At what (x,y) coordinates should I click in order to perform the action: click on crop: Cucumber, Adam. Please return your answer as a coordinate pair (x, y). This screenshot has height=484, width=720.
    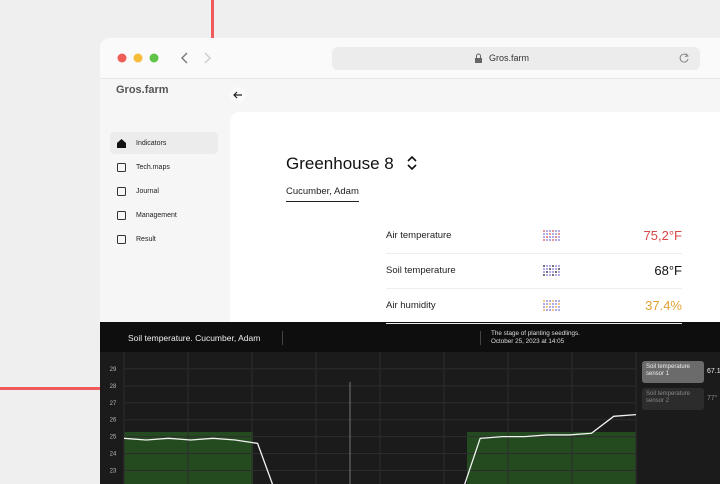
    Looking at the image, I should click on (322, 194).